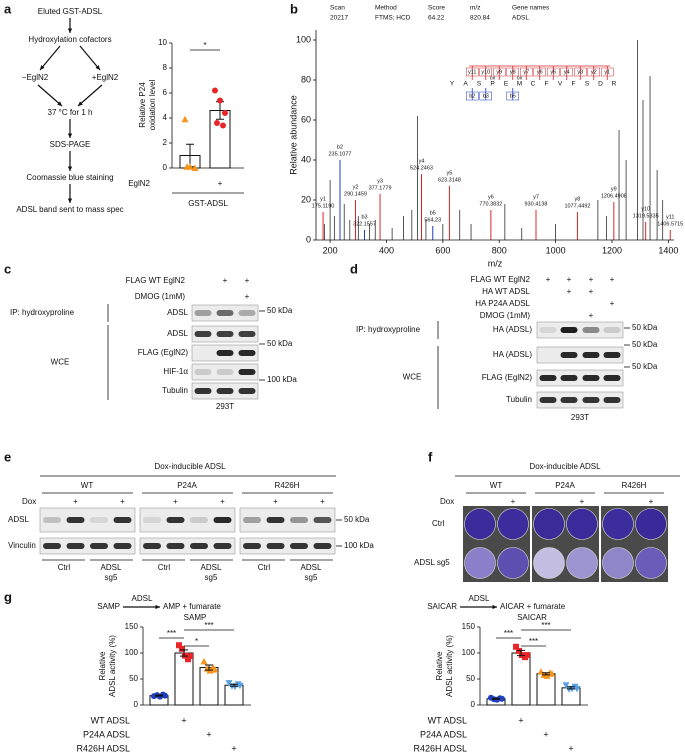 This screenshot has height=756, width=685. I want to click on row-label: HIF-1α, so click(175, 371).